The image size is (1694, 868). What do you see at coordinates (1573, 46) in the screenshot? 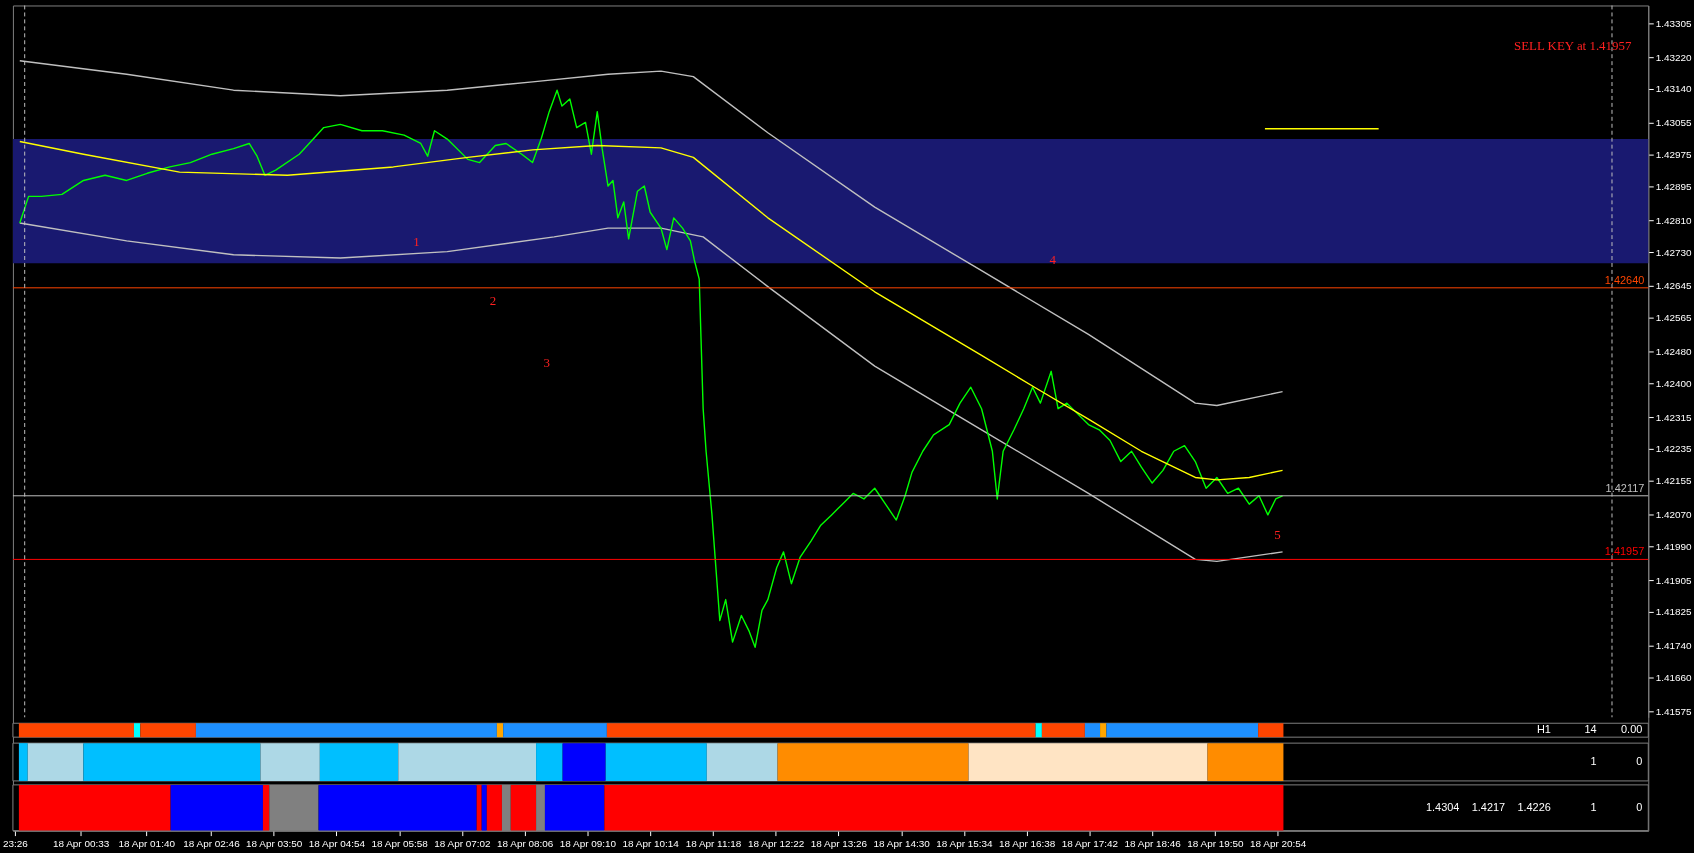
I see `annotation: SELL KEY at 1.41957` at bounding box center [1573, 46].